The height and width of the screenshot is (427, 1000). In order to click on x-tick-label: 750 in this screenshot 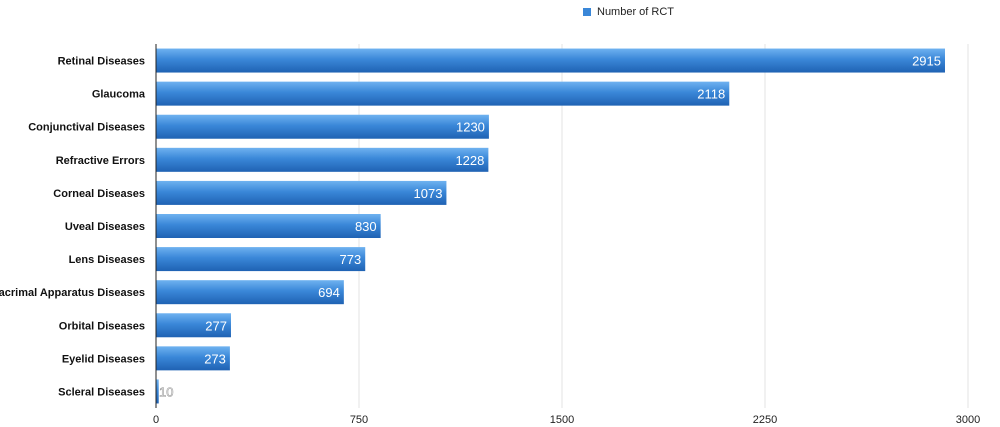, I will do `click(359, 420)`.